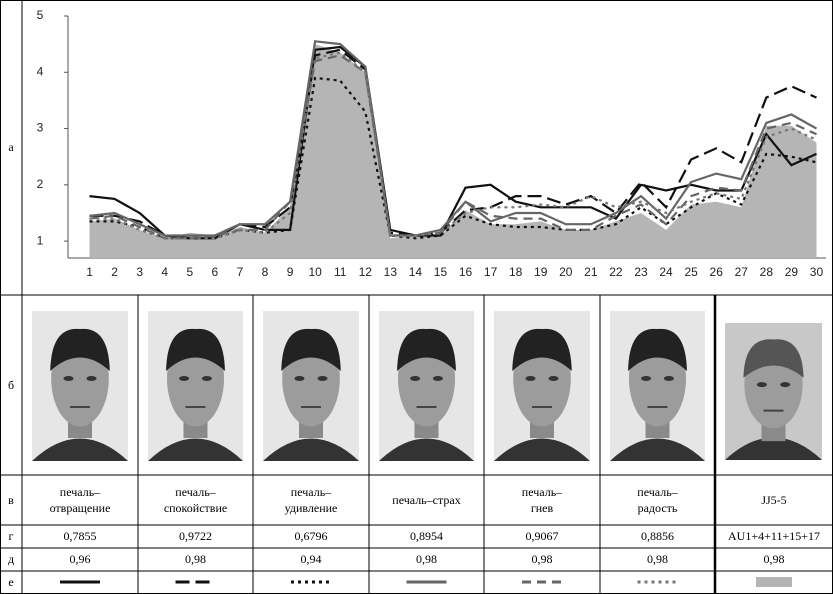 This screenshot has height=594, width=833. What do you see at coordinates (11, 384) in the screenshot?
I see `row-label: б` at bounding box center [11, 384].